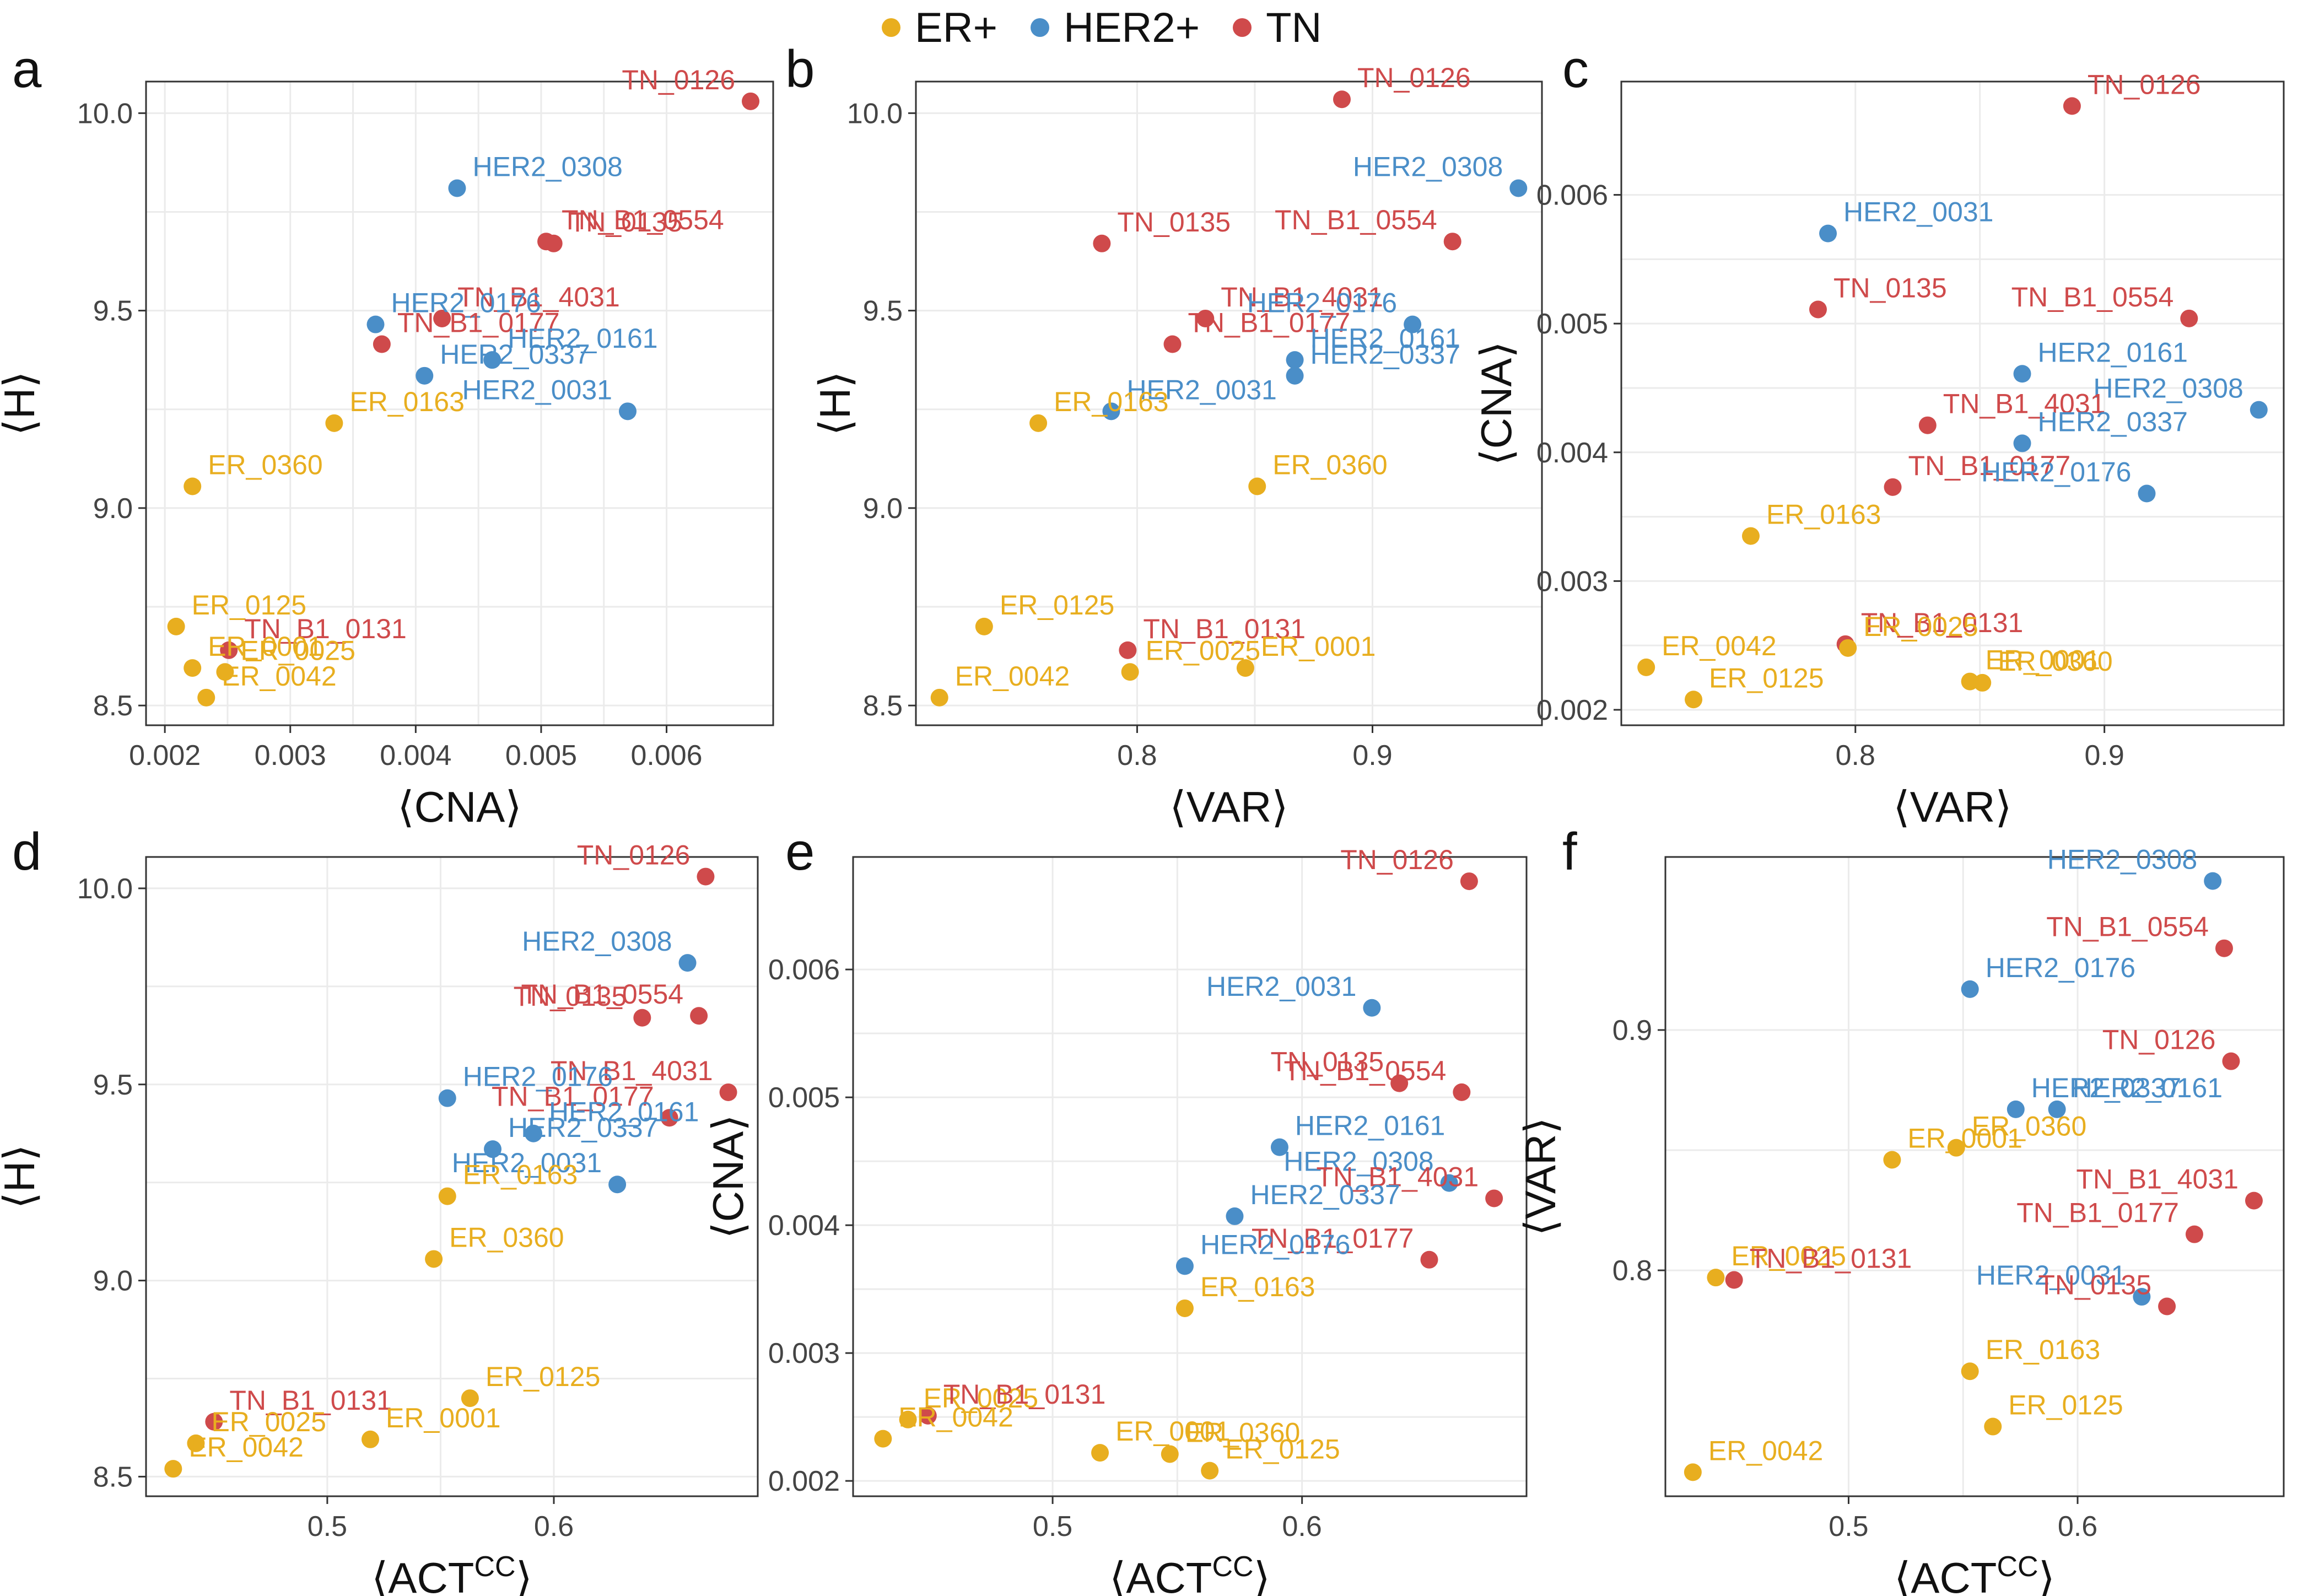 This screenshot has height=1596, width=2303. What do you see at coordinates (22, 1176) in the screenshot?
I see `panel-d-ylabel: ⟨H⟩` at bounding box center [22, 1176].